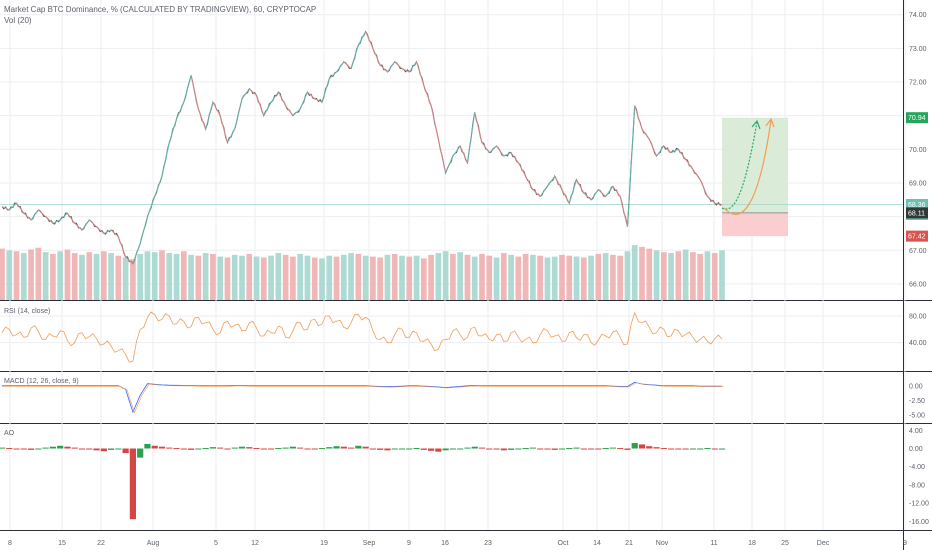 This screenshot has width=932, height=550. What do you see at coordinates (917, 204) in the screenshot?
I see `current-price-badge-bg` at bounding box center [917, 204].